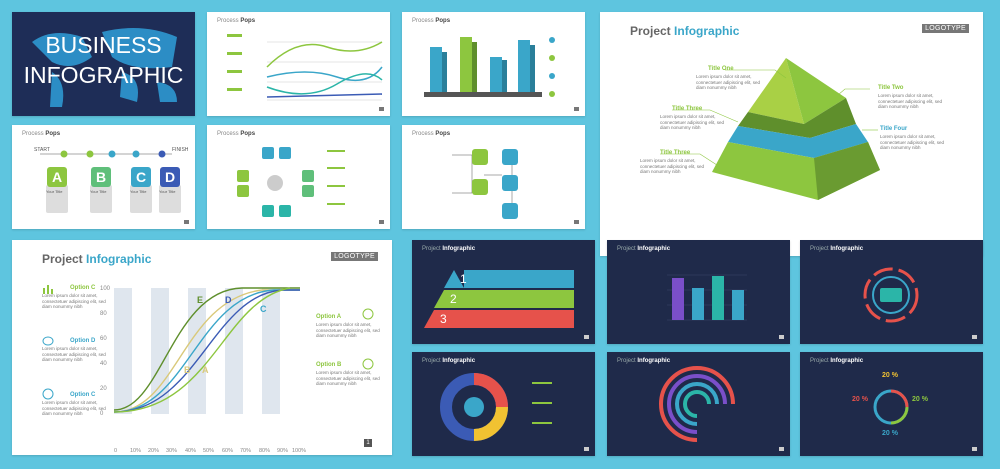 Image resolution: width=1000 pixels, height=469 pixels. Describe the element at coordinates (368, 443) in the screenshot. I see `page-number: 1` at that location.